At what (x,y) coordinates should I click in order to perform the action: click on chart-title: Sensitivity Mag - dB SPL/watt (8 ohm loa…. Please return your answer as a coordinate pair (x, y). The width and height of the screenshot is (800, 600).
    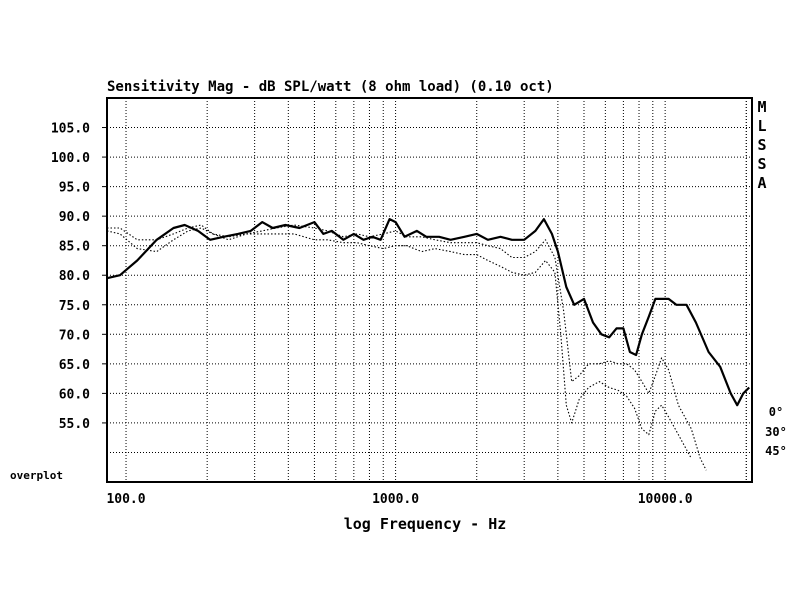
    Looking at the image, I should click on (330, 87).